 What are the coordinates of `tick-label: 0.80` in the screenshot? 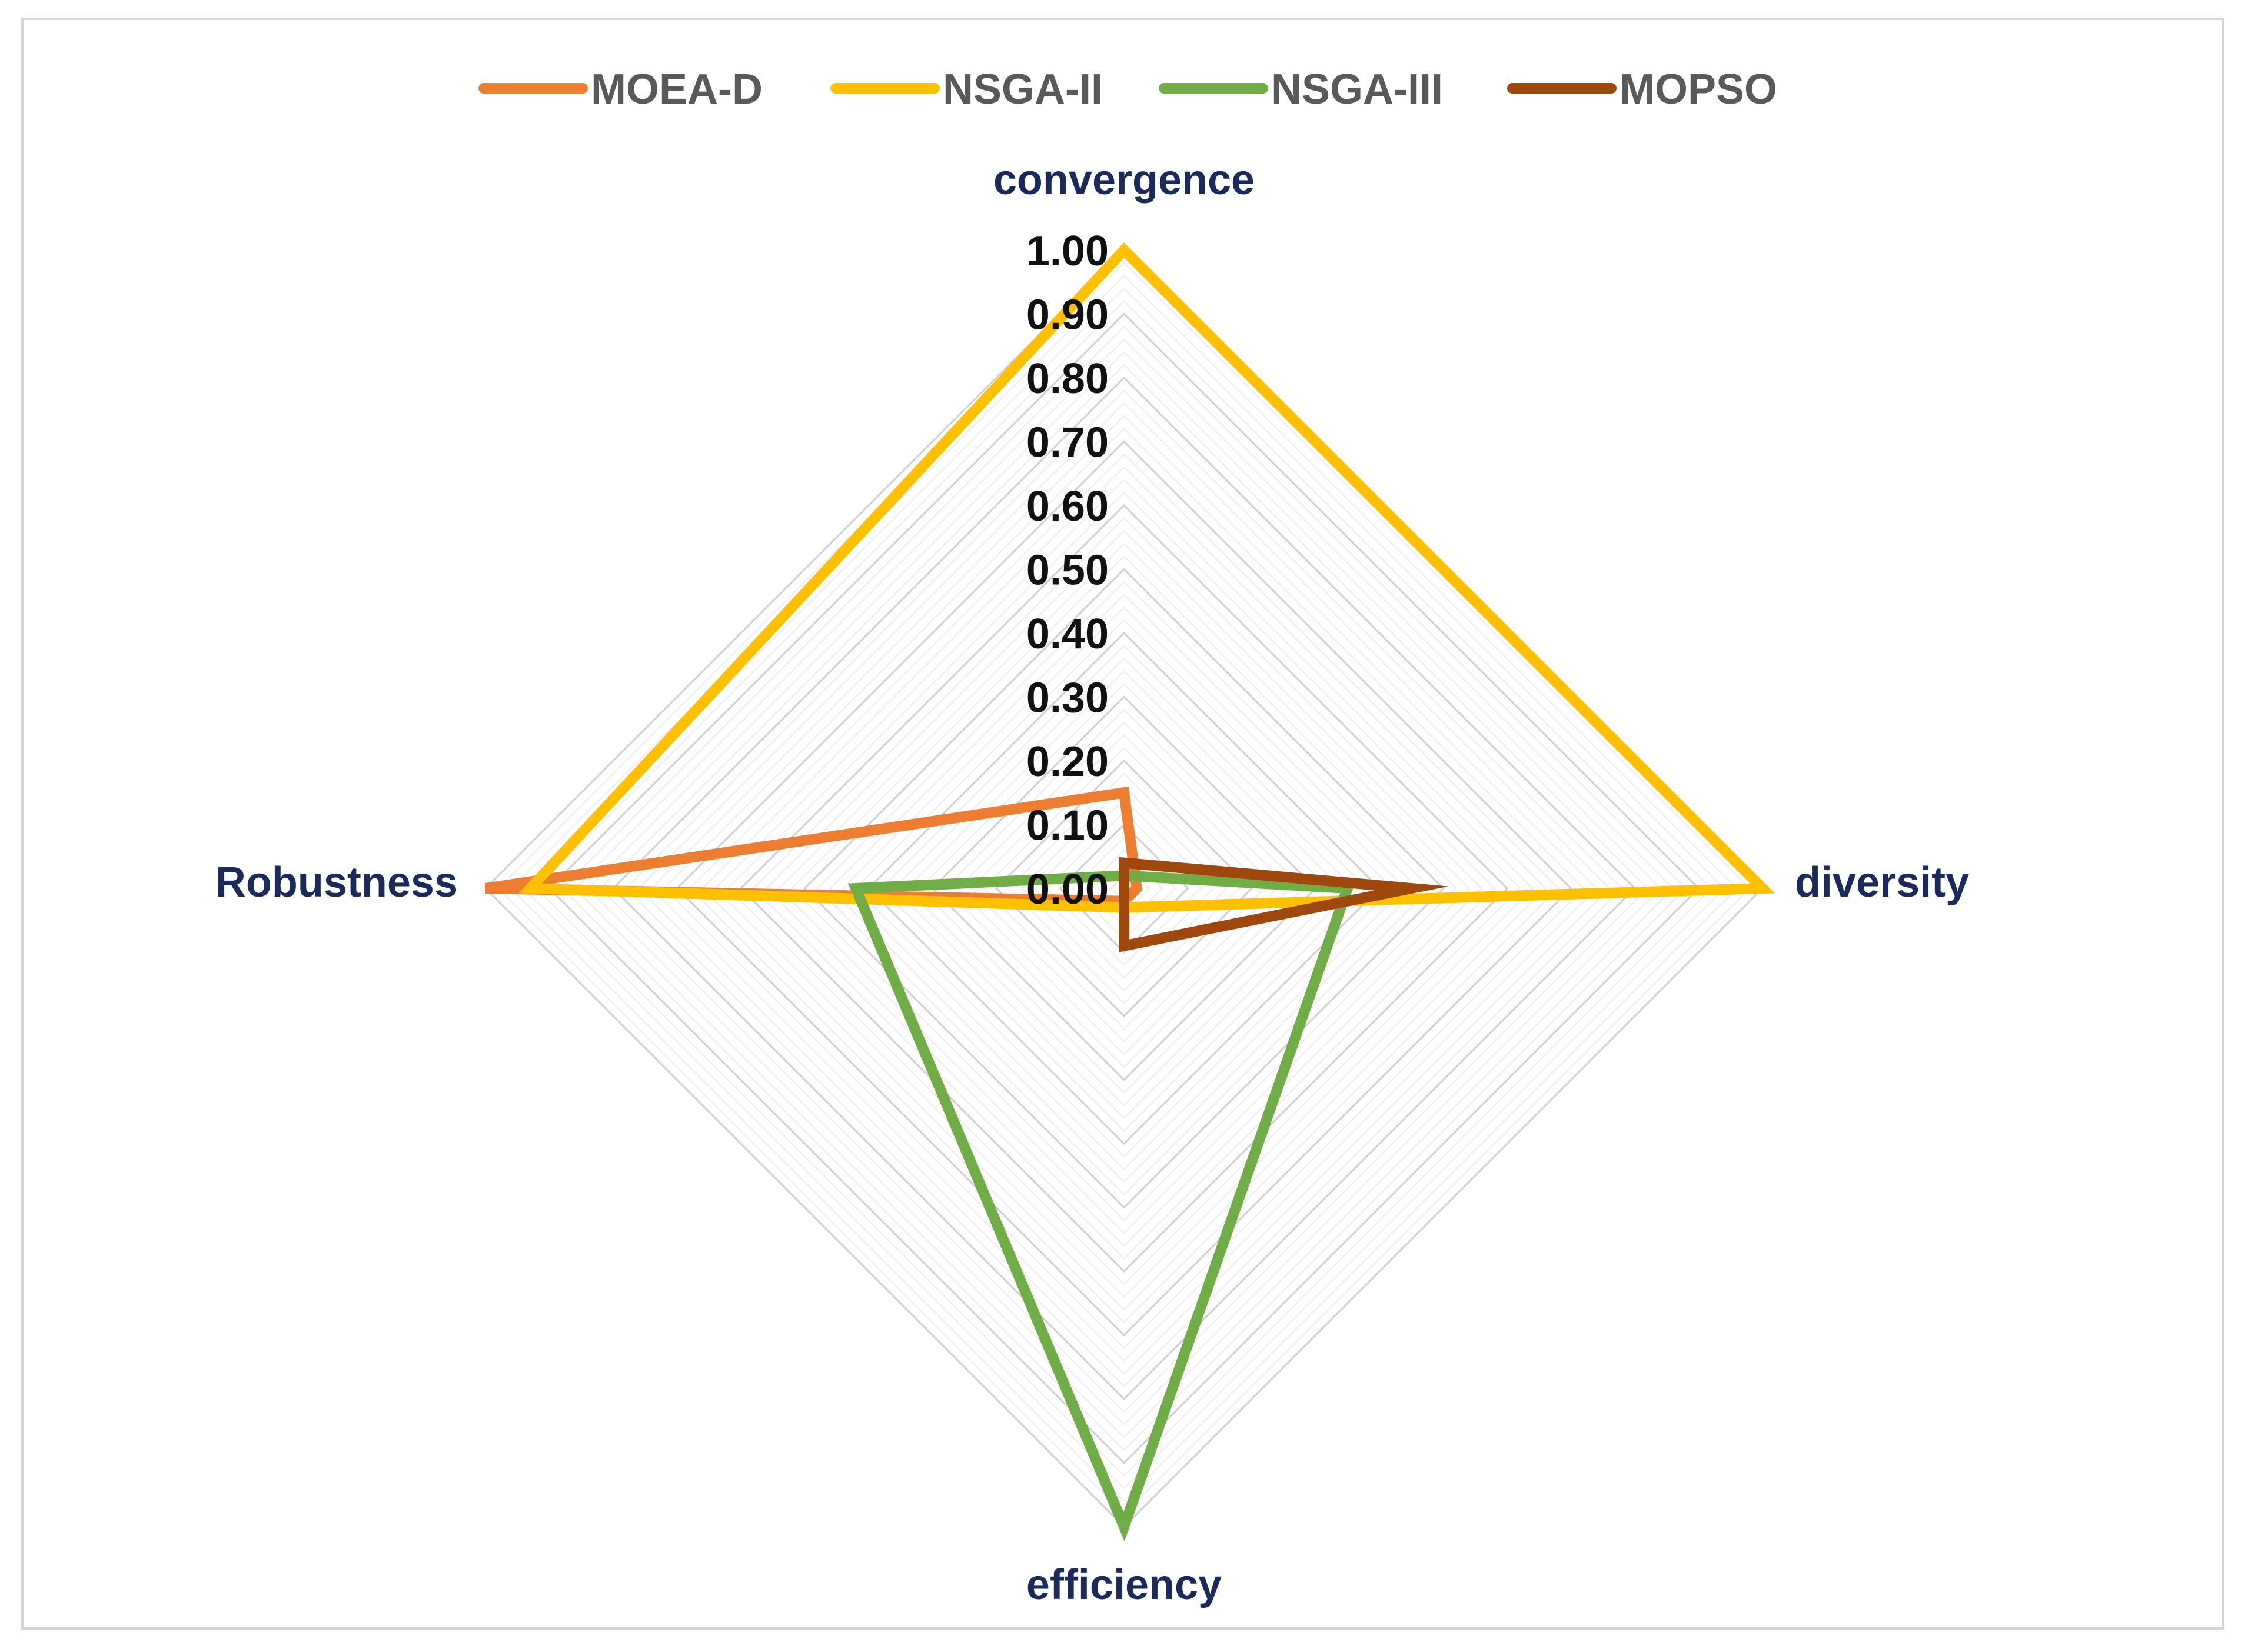 It's located at (1067, 378).